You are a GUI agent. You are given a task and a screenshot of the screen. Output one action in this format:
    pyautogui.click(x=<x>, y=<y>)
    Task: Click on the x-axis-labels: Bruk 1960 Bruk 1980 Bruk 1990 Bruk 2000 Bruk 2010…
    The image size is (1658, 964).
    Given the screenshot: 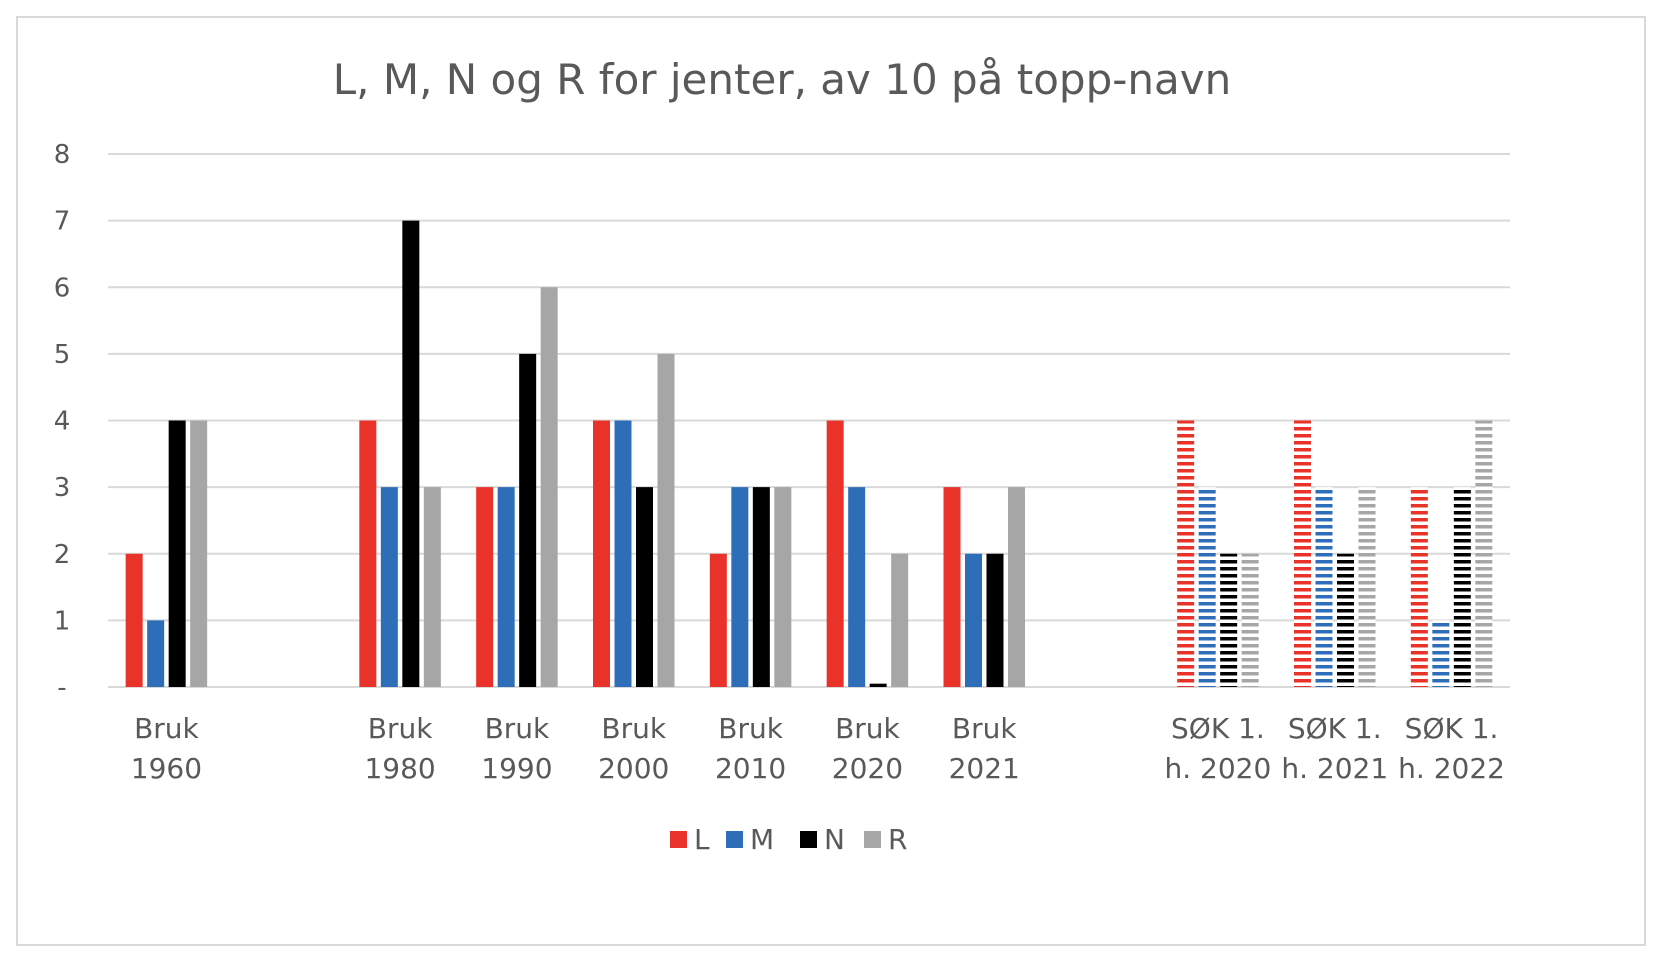 What is the action you would take?
    pyautogui.click(x=818, y=748)
    